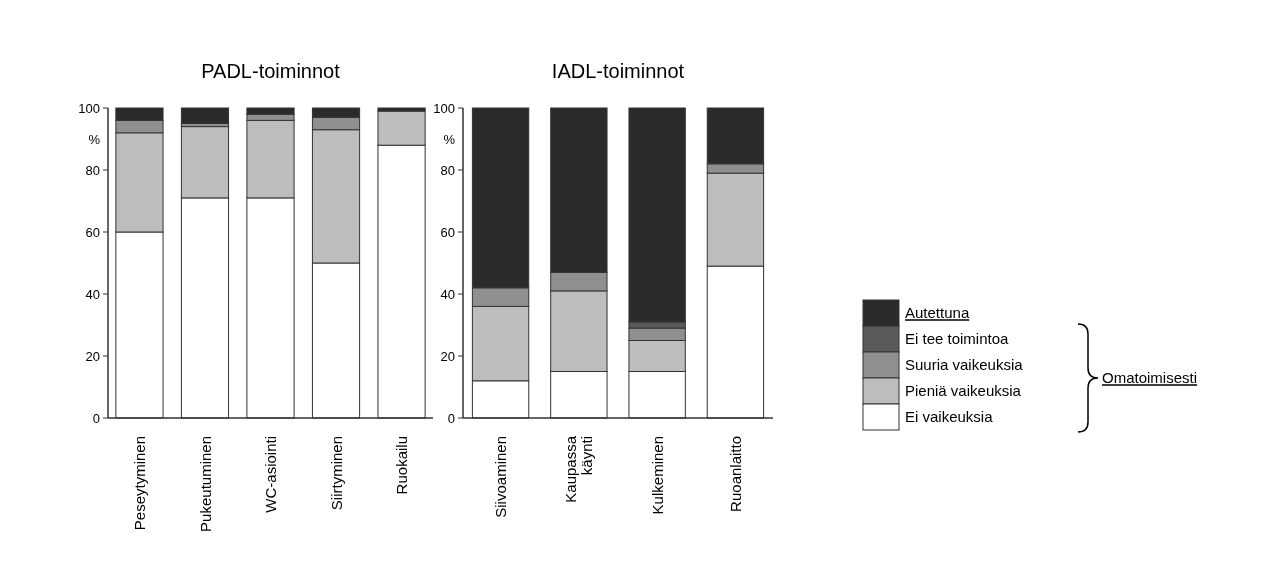 This screenshot has height=564, width=1264. Describe the element at coordinates (949, 417) in the screenshot. I see `legend-label: Ei vaikeuksia` at that location.